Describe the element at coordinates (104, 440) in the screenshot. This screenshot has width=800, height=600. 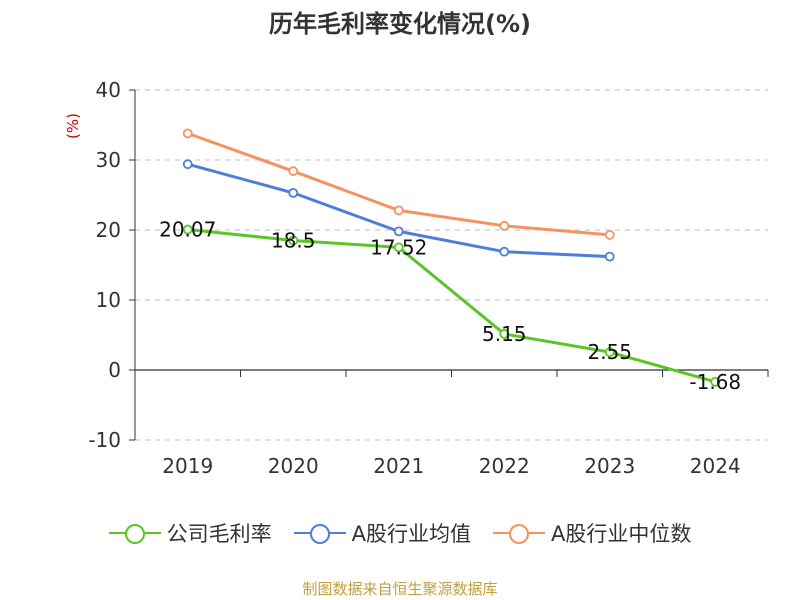
I see `y-tick-label: -10` at that location.